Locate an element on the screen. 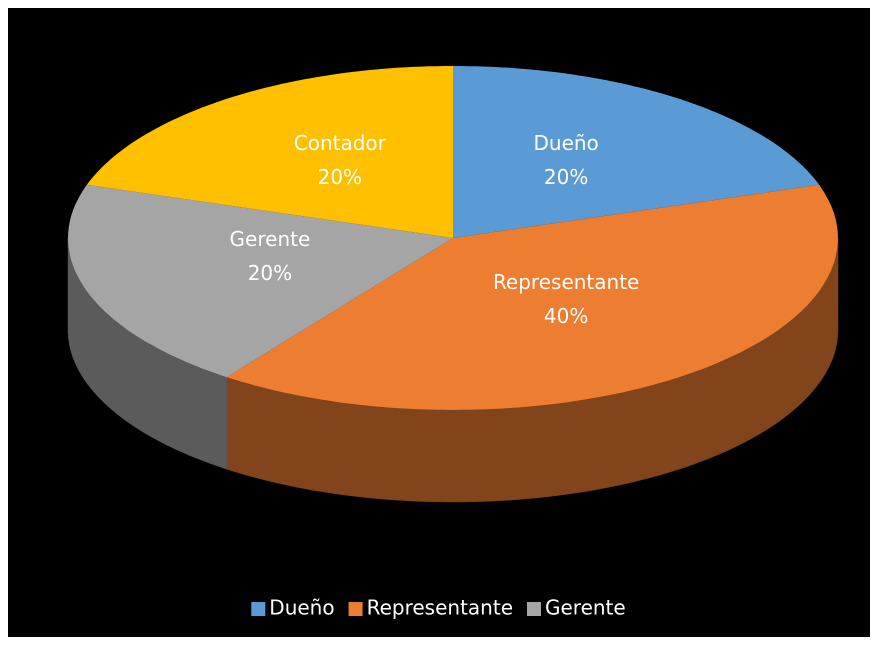 The width and height of the screenshot is (877, 645). data-label-value: 40% is located at coordinates (566, 316).